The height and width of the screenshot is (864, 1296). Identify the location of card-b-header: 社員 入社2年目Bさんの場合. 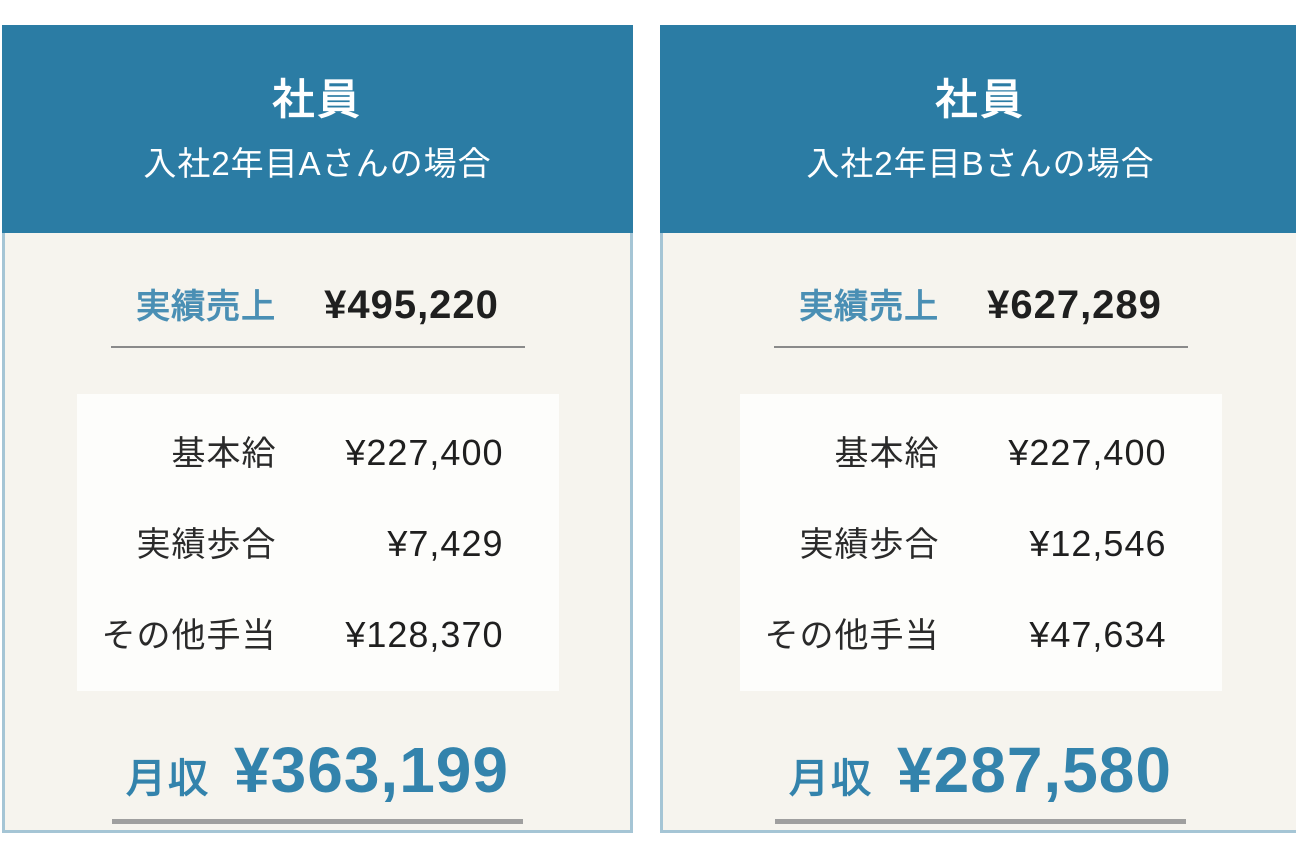
(978, 129).